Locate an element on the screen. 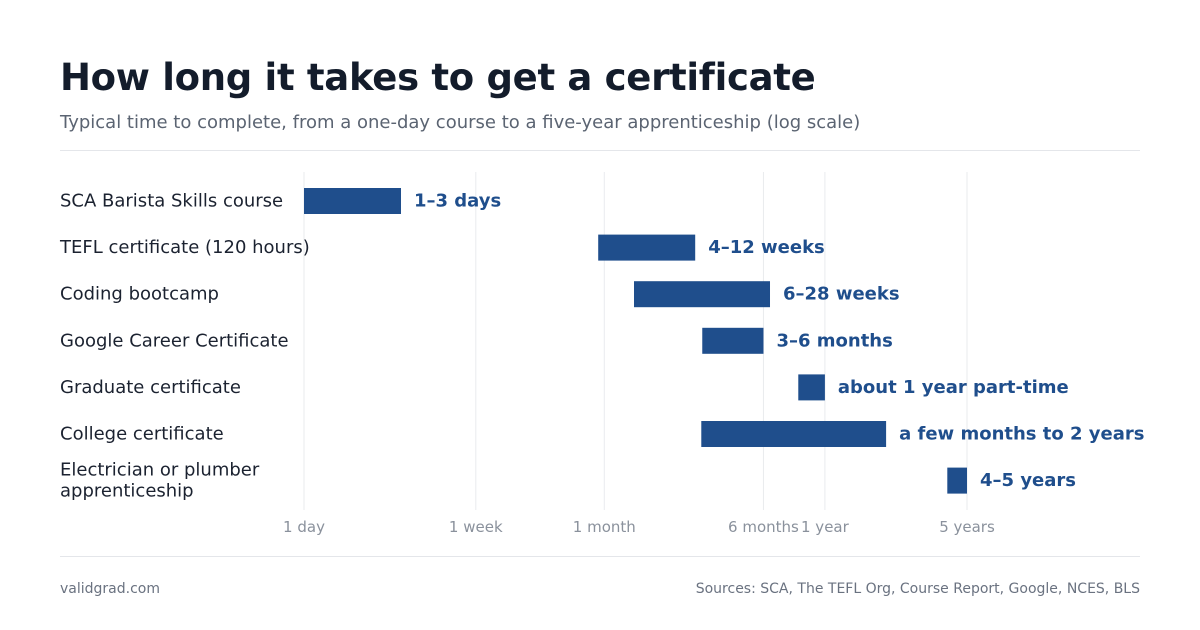  x-tick-label: 5 years is located at coordinates (967, 527).